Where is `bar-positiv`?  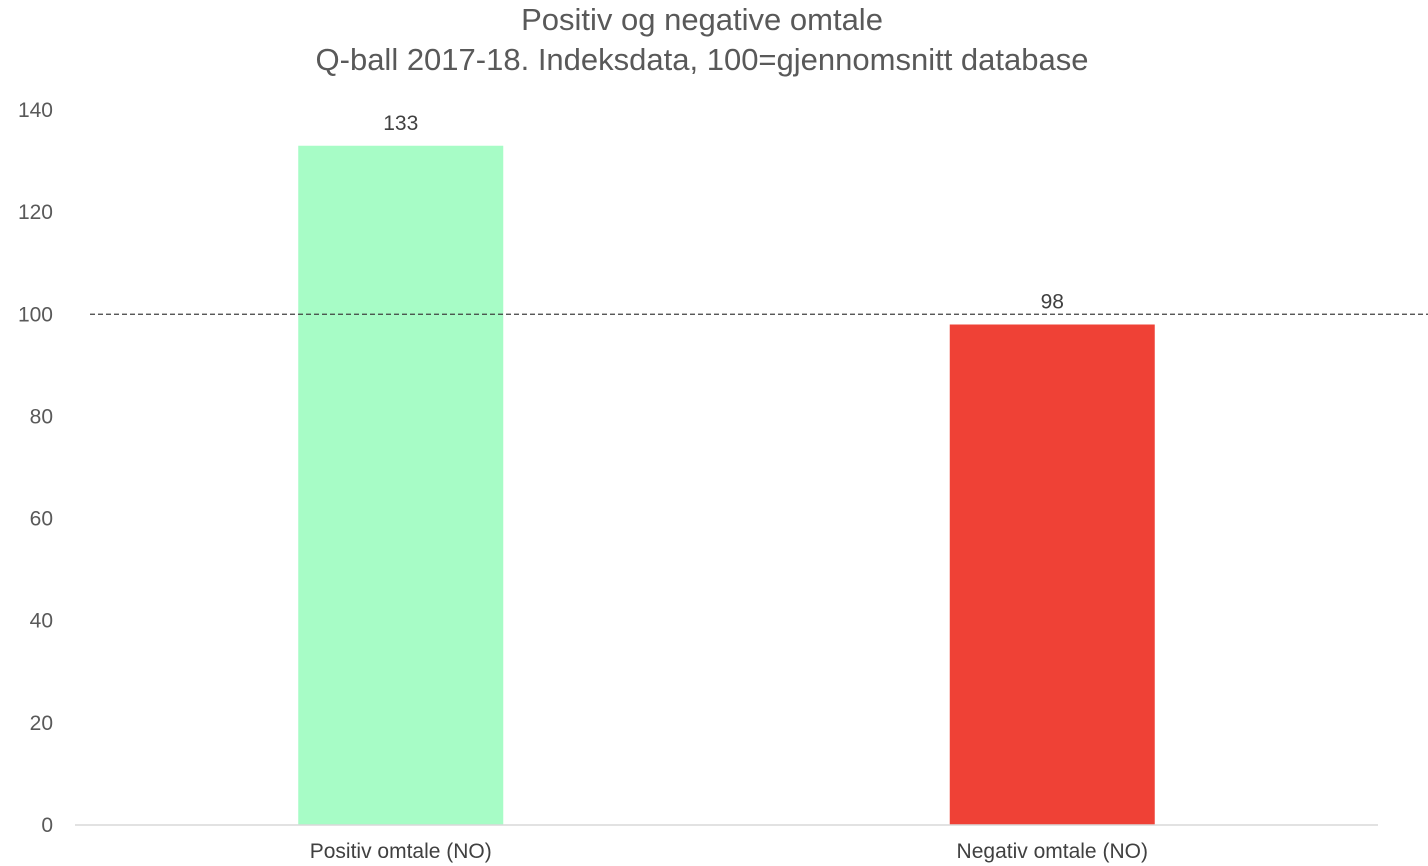
bar-positiv is located at coordinates (401, 485).